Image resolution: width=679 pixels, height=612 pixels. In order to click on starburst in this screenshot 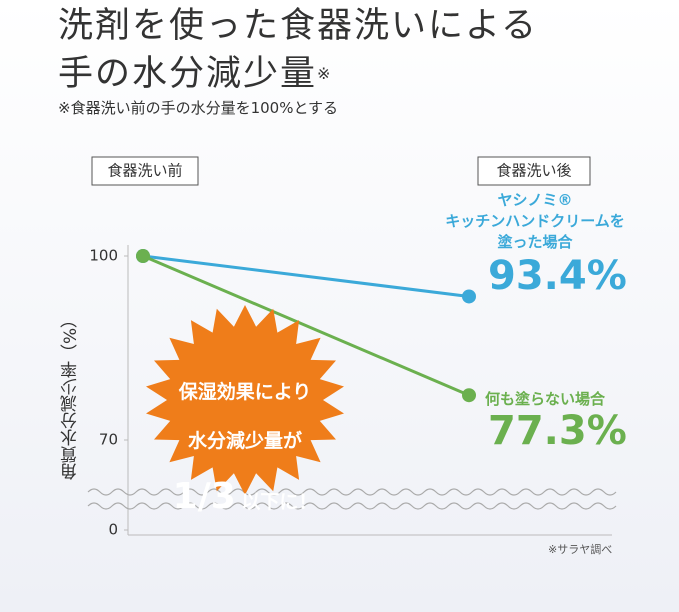, I will do `click(245, 400)`.